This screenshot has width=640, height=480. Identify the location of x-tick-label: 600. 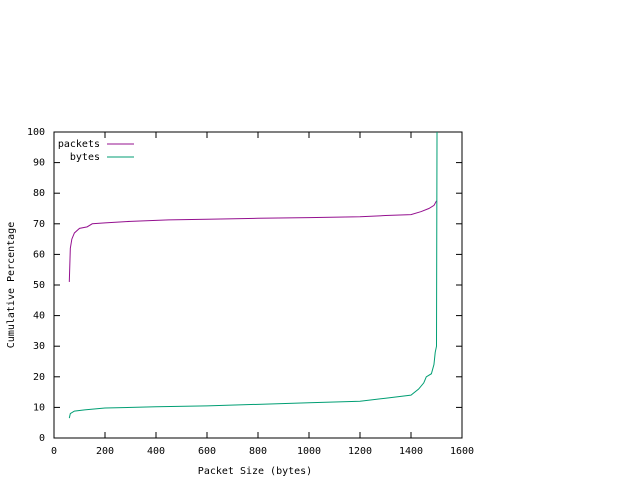
(207, 451).